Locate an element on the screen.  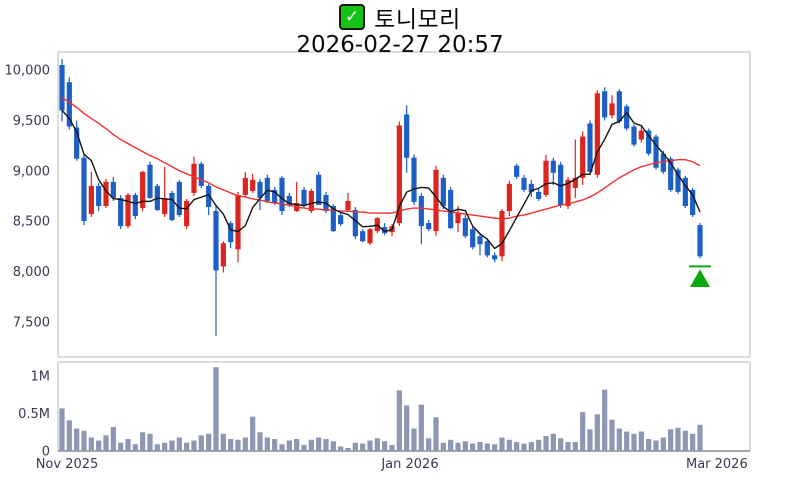
svg-text: Jan 2026 is located at coordinates (409, 464).